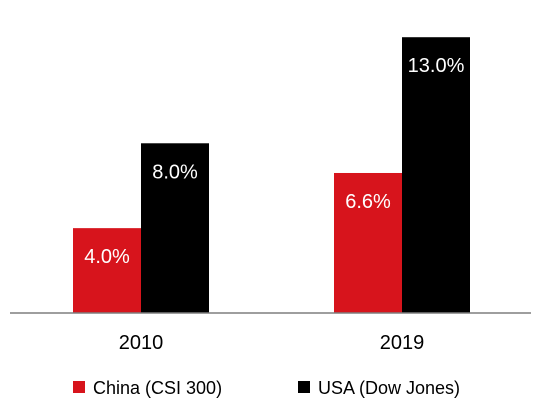 This screenshot has height=418, width=542. I want to click on data-label: 4.0%, so click(107, 257).